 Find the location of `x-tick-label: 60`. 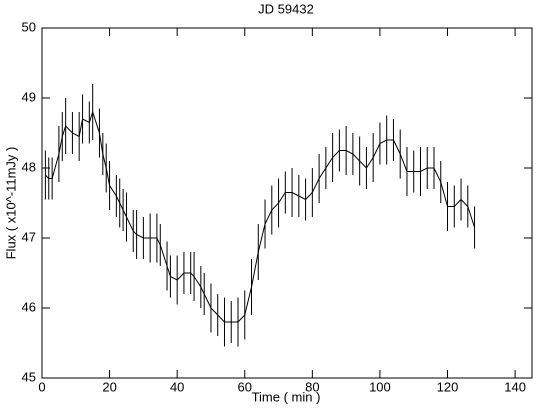

x-tick-label: 60 is located at coordinates (245, 386).